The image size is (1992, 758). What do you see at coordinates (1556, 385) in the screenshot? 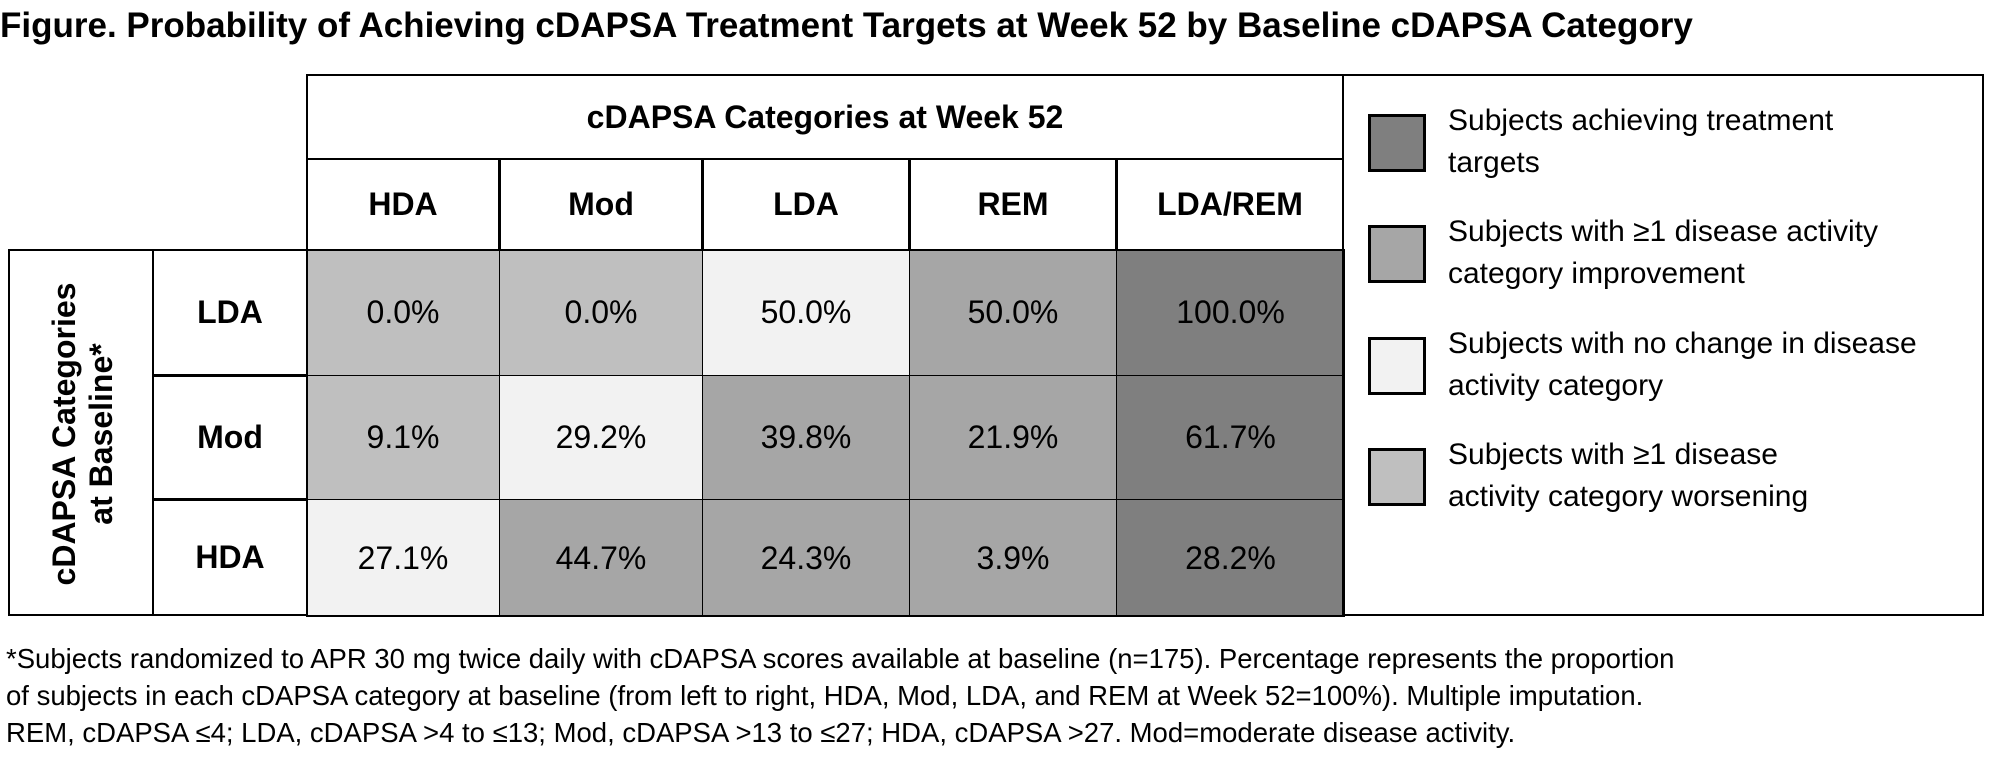
I see `legend-label-line: activity category` at bounding box center [1556, 385].